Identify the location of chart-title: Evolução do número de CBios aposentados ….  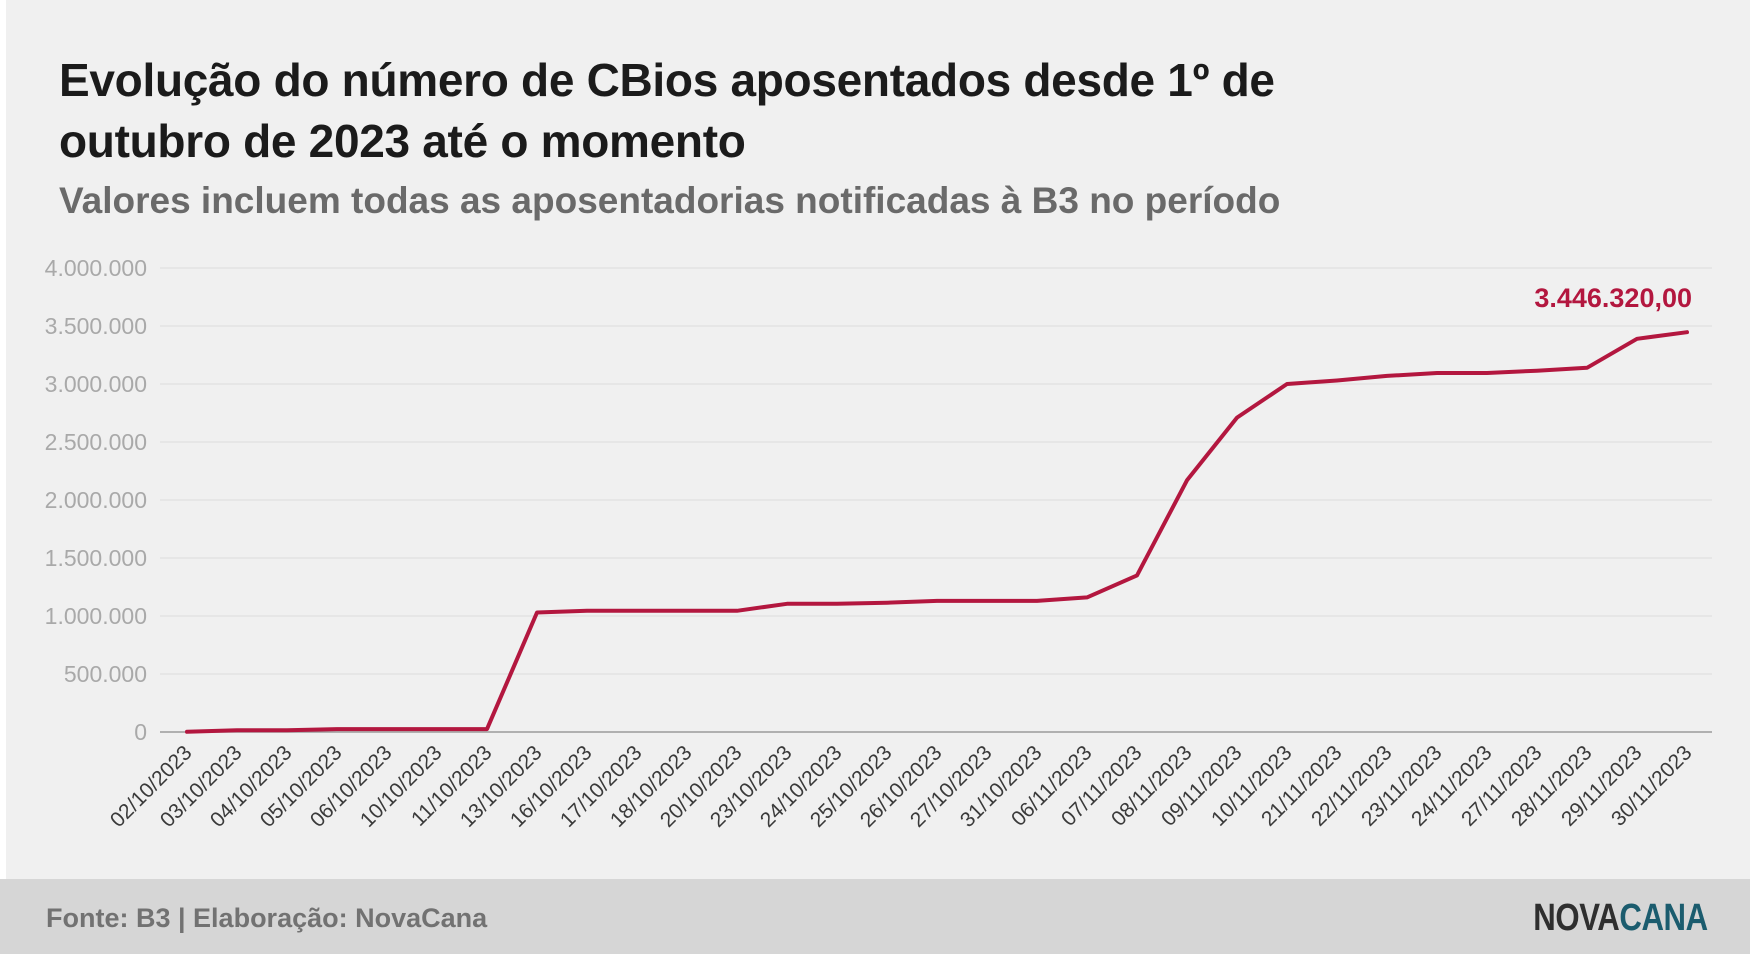
(667, 110).